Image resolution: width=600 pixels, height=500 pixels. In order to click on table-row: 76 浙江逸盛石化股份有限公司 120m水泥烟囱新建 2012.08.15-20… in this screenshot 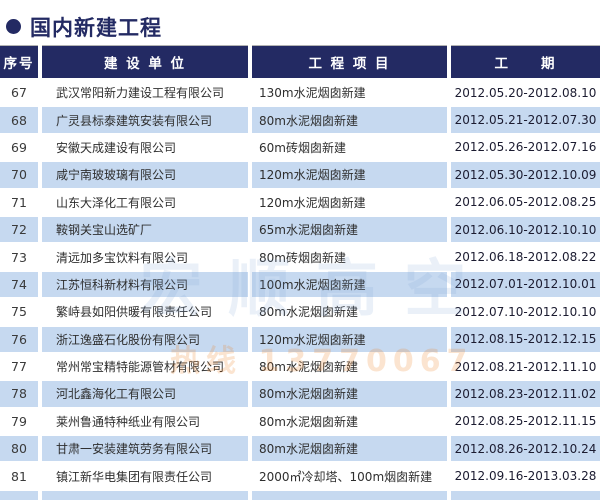, I will do `click(300, 339)`.